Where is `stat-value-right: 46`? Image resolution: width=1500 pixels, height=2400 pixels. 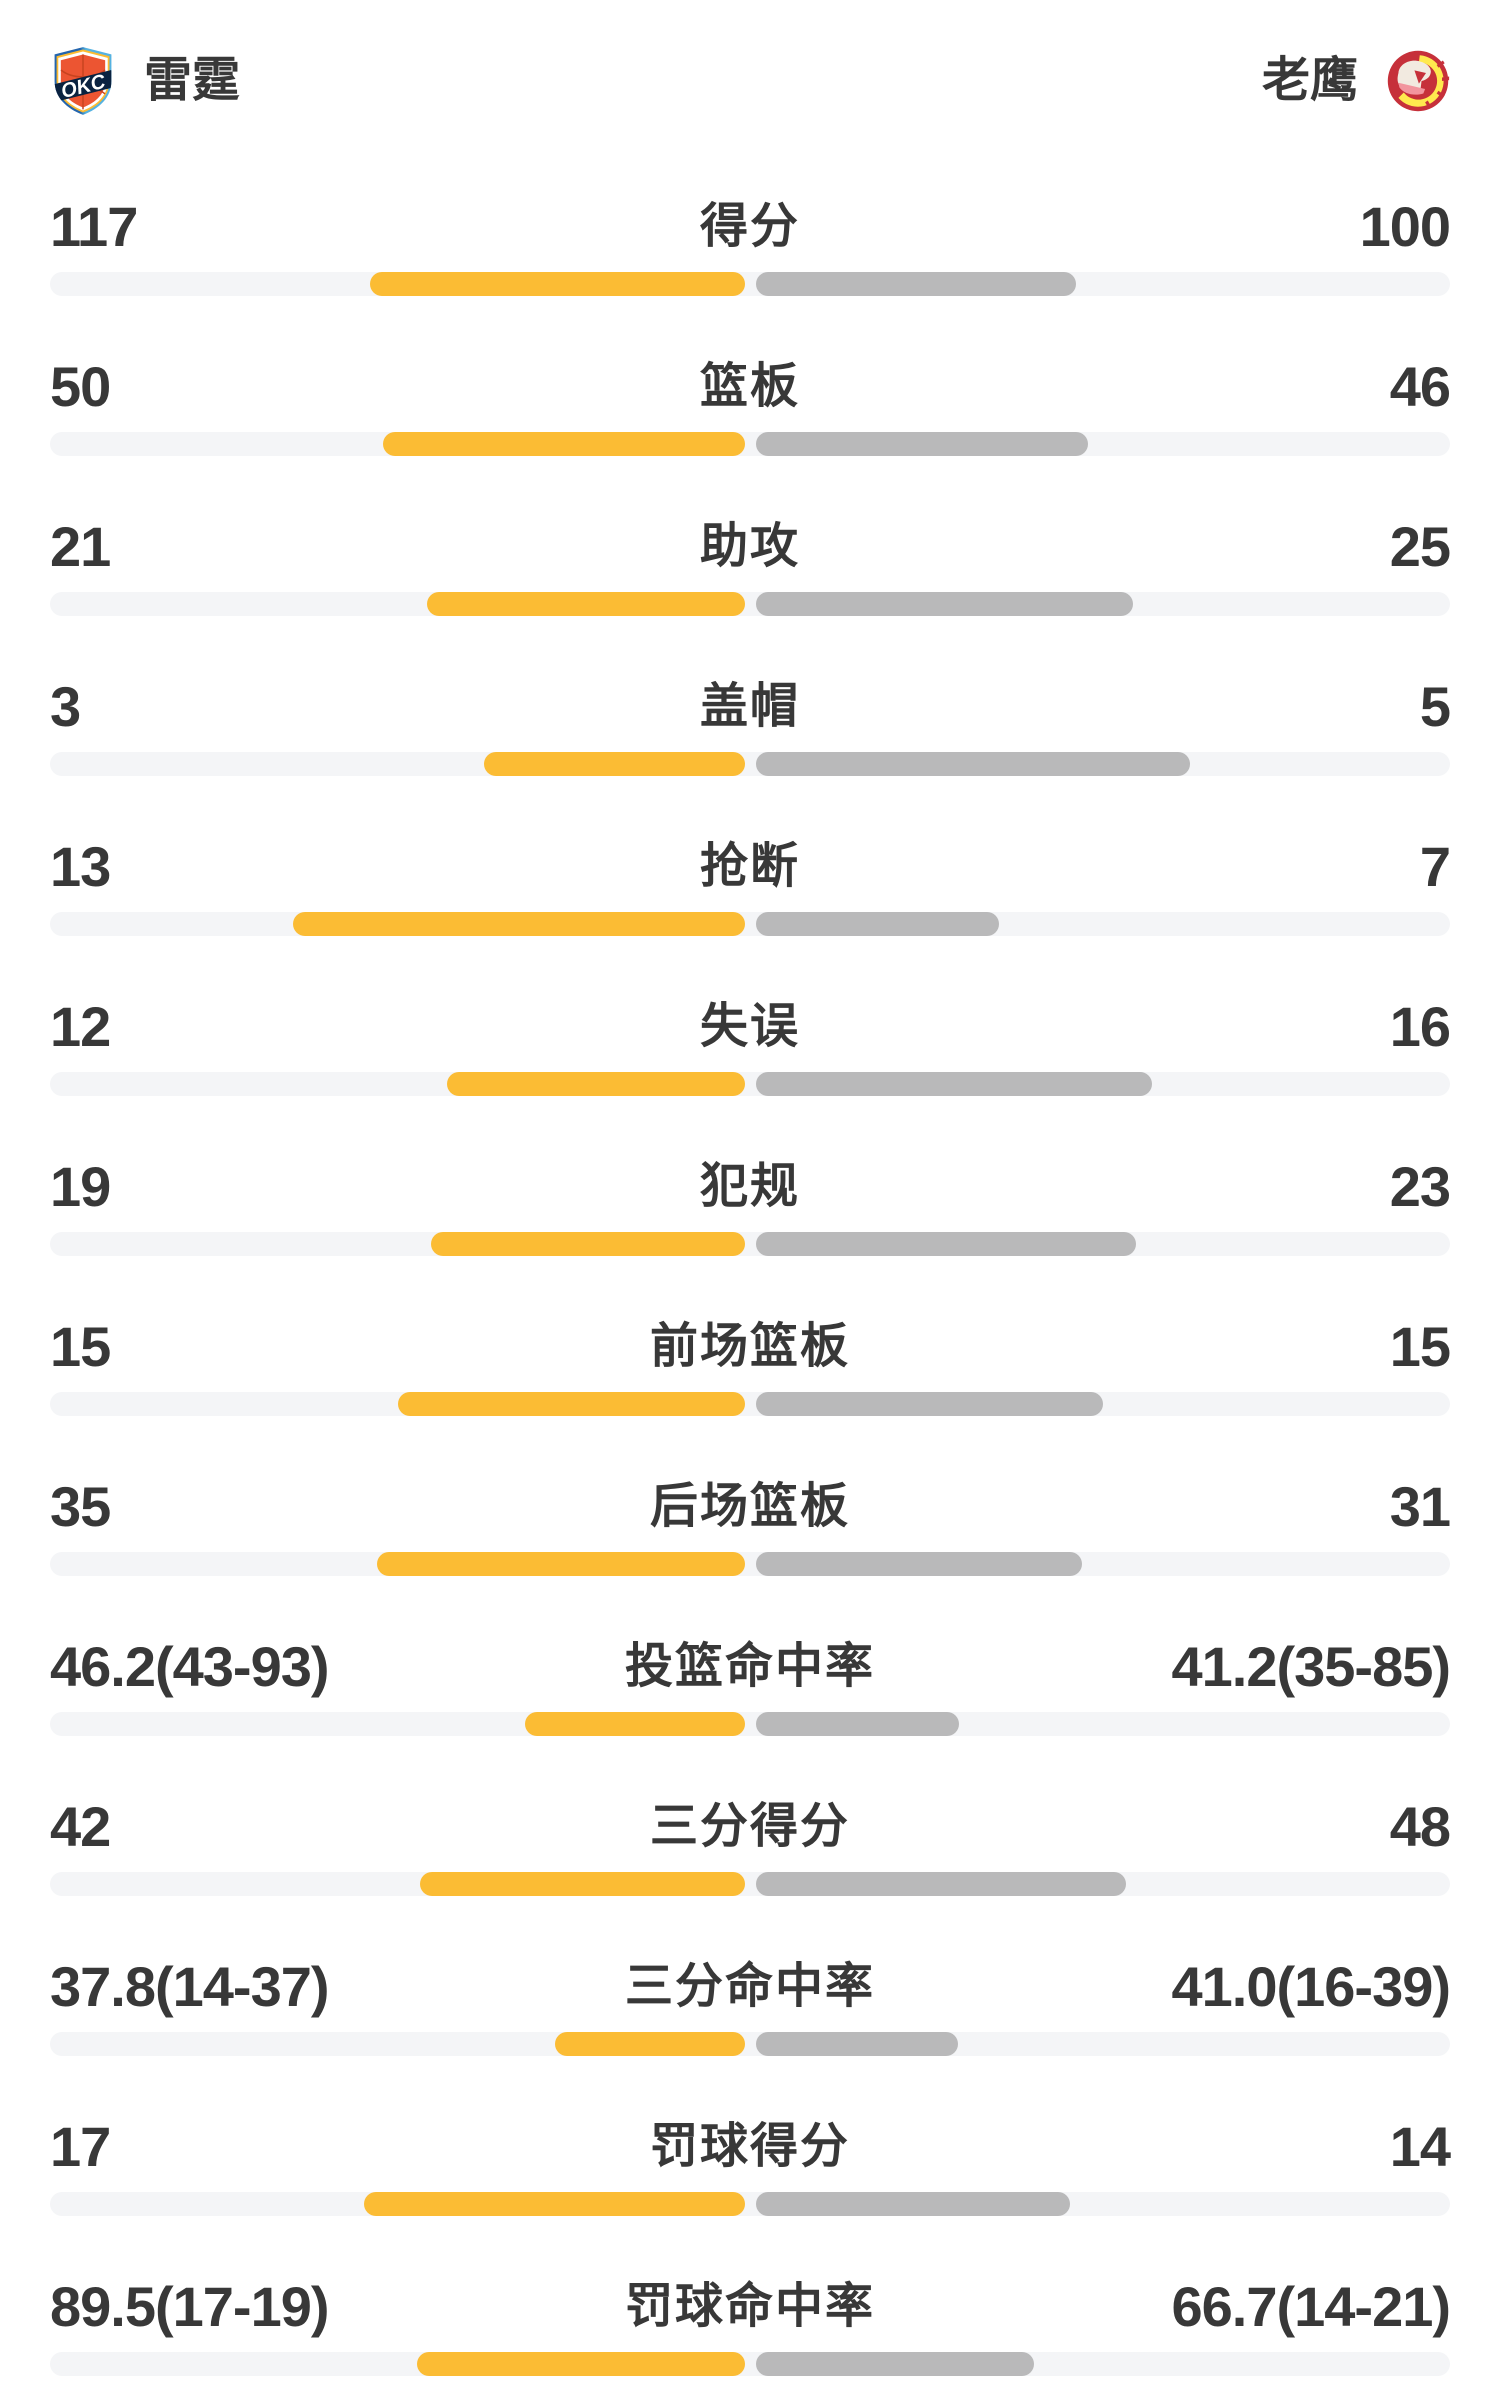 stat-value-right: 46 is located at coordinates (1420, 386).